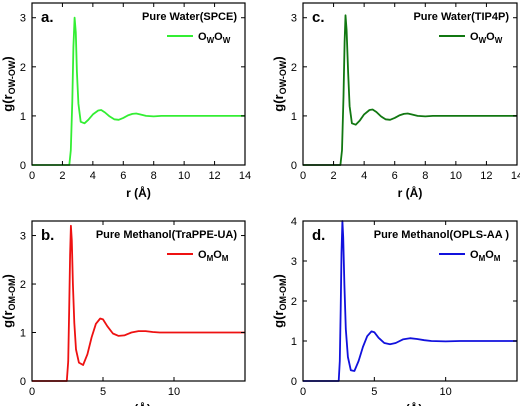 The height and width of the screenshot is (406, 520). What do you see at coordinates (93, 176) in the screenshot?
I see `x-tick-label-a: 4` at bounding box center [93, 176].